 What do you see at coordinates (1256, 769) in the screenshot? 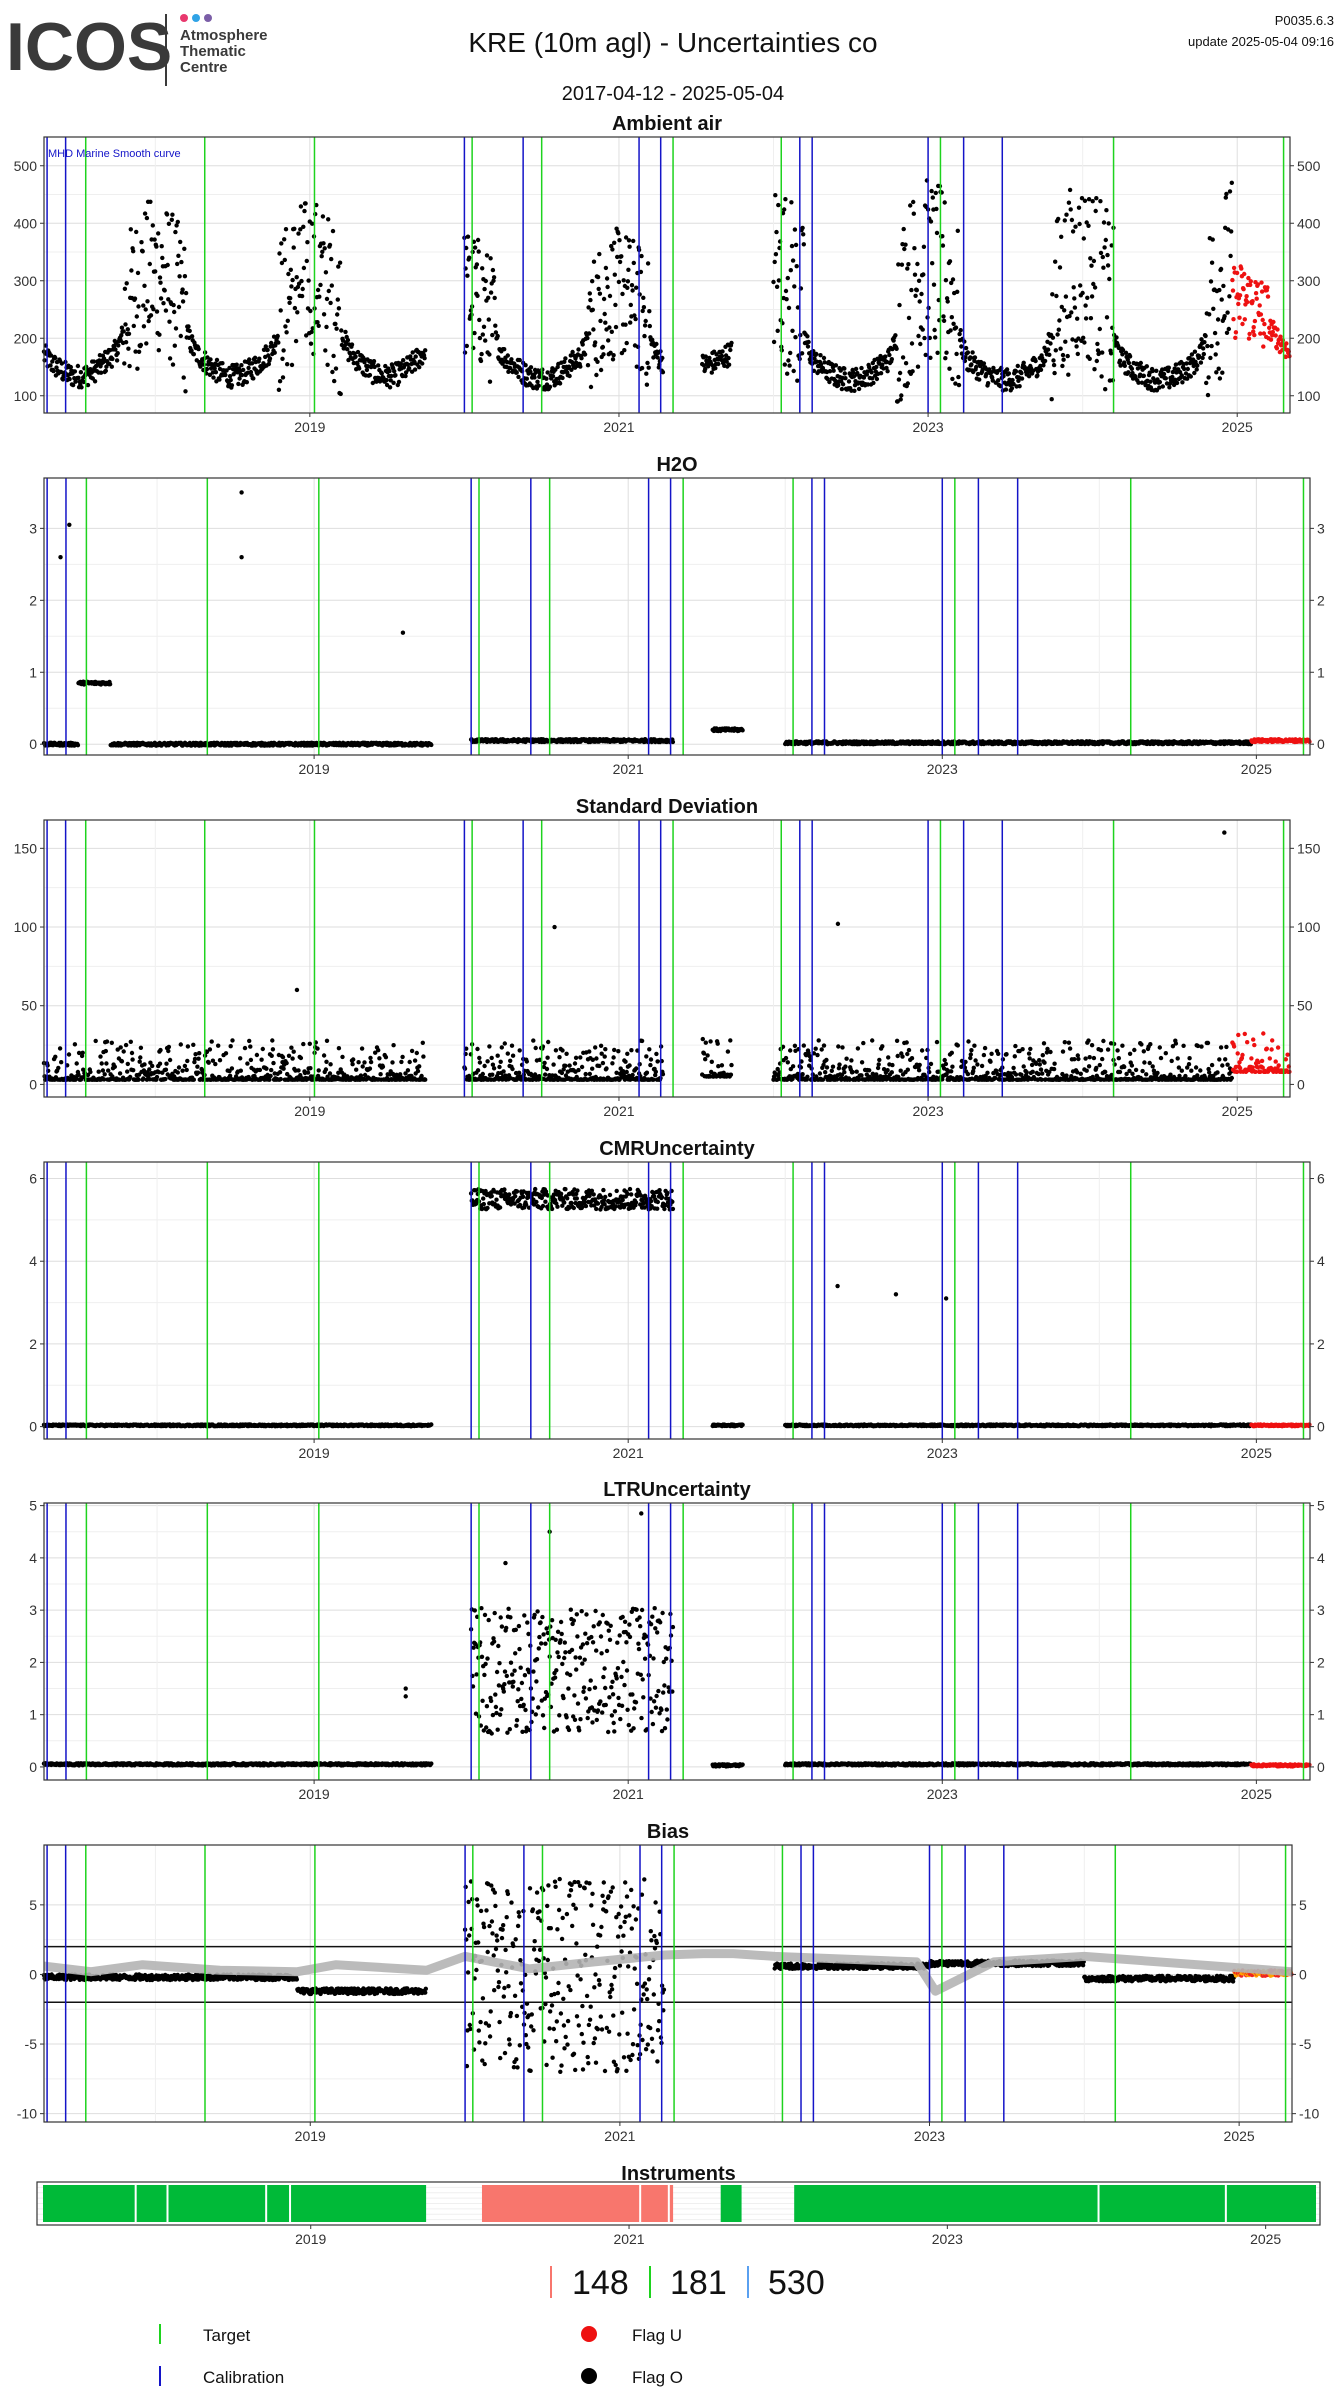
I see `x-tick-label: 2025` at bounding box center [1256, 769].